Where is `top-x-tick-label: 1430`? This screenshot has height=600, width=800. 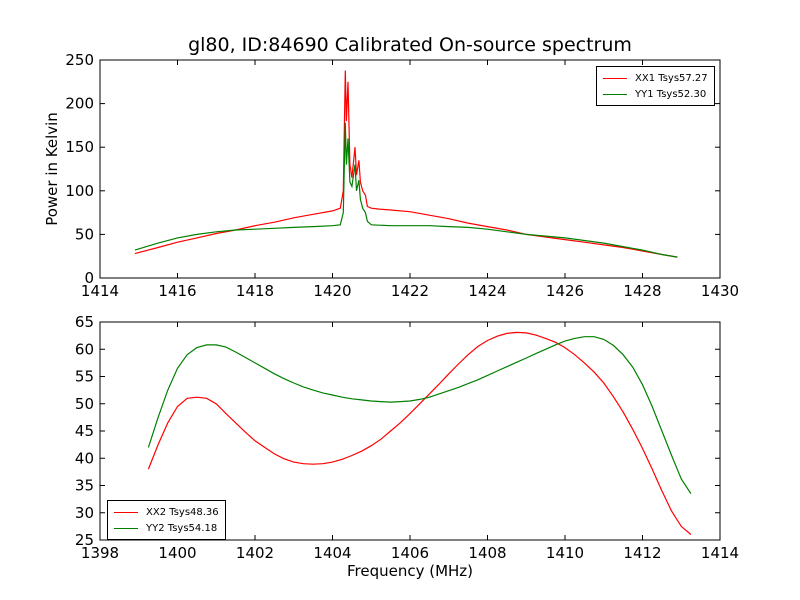
top-x-tick-label: 1430 is located at coordinates (720, 291).